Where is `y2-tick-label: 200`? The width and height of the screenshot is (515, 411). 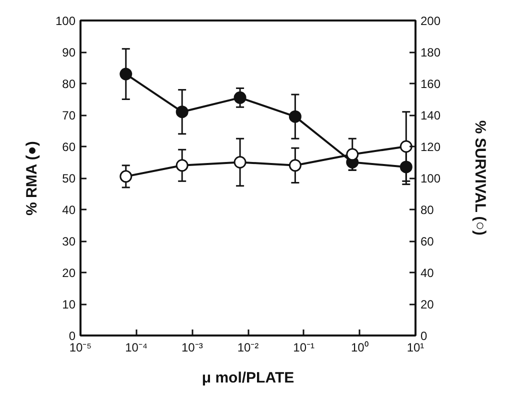
y2-tick-label: 200 is located at coordinates (430, 21).